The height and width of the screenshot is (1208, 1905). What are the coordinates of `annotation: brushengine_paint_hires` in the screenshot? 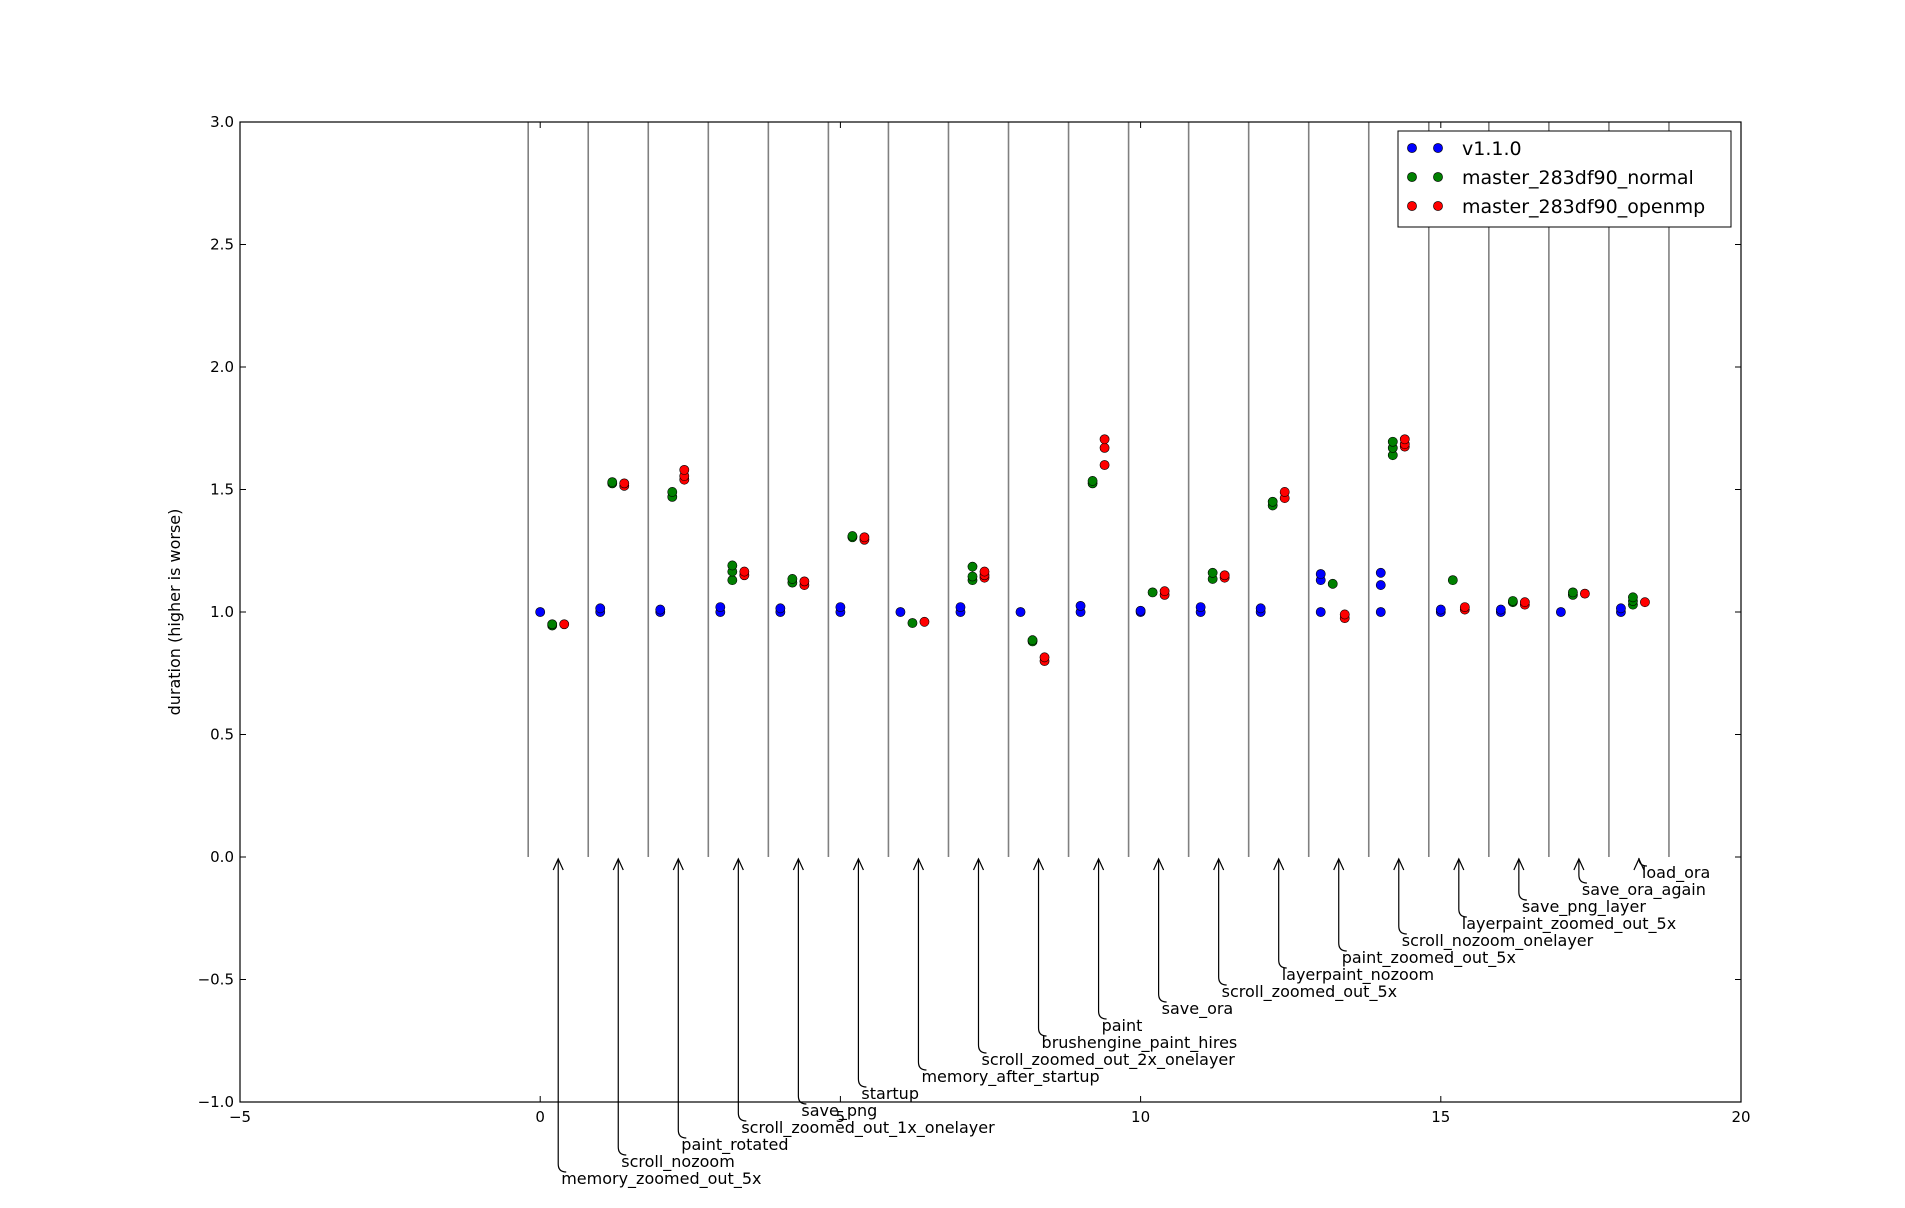 It's located at (1135, 955).